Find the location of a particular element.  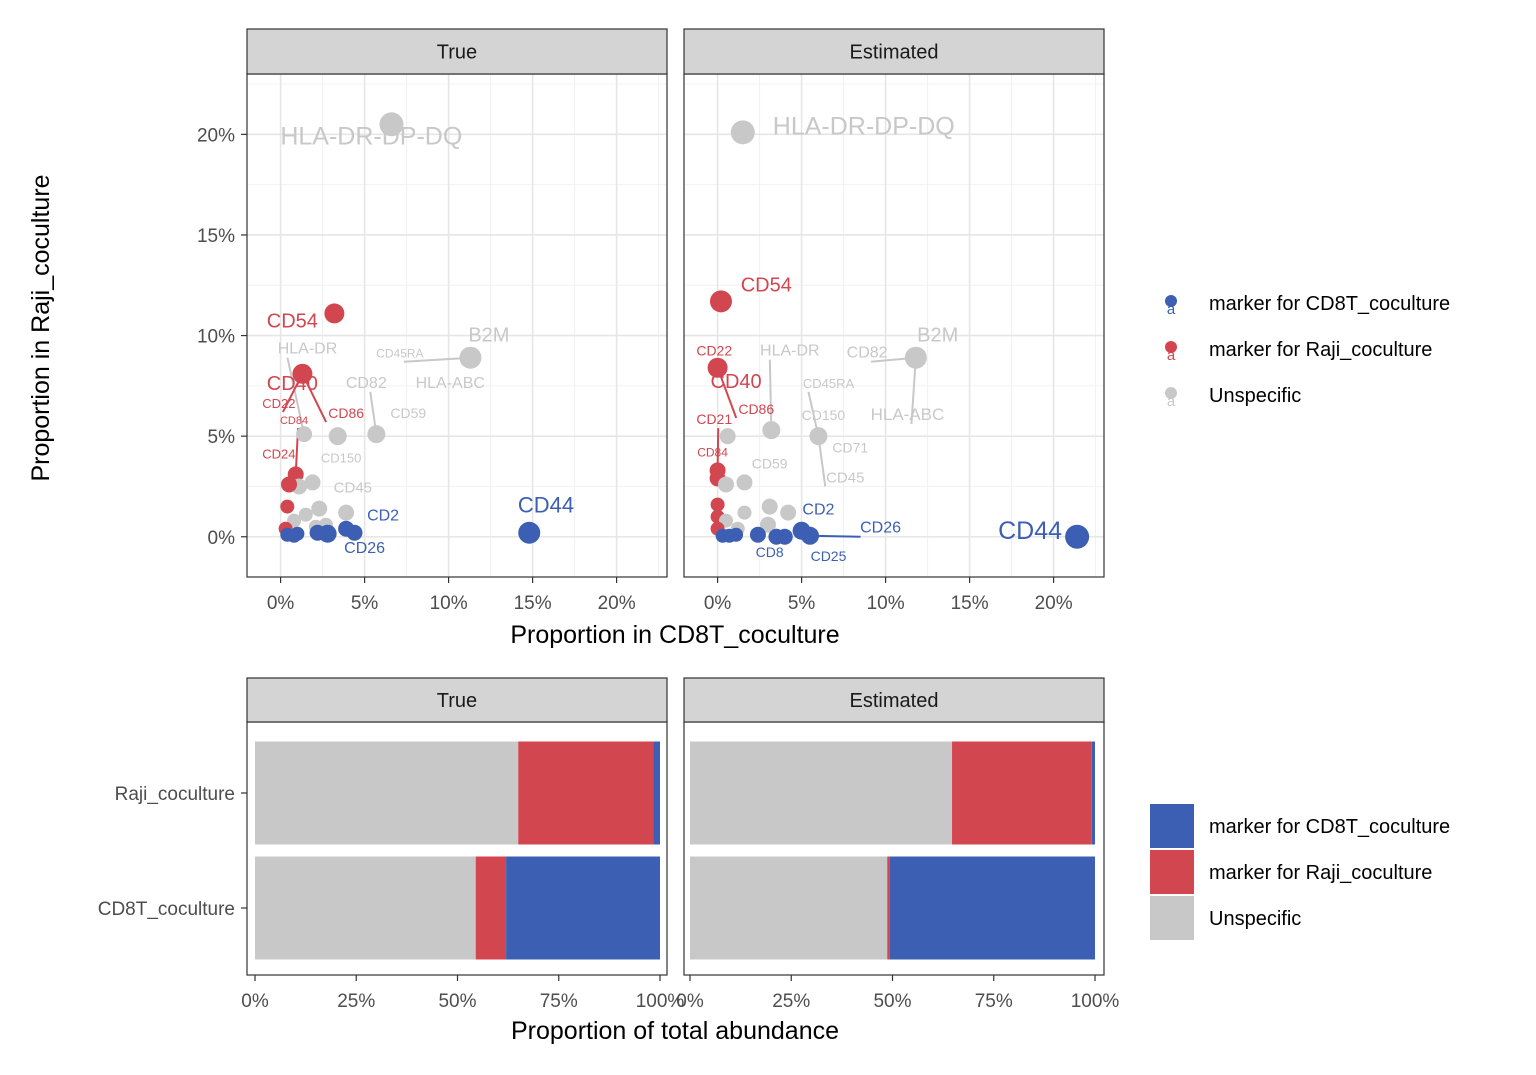

y-axis-title: Proportion in Raji_coculture is located at coordinates (41, 327).